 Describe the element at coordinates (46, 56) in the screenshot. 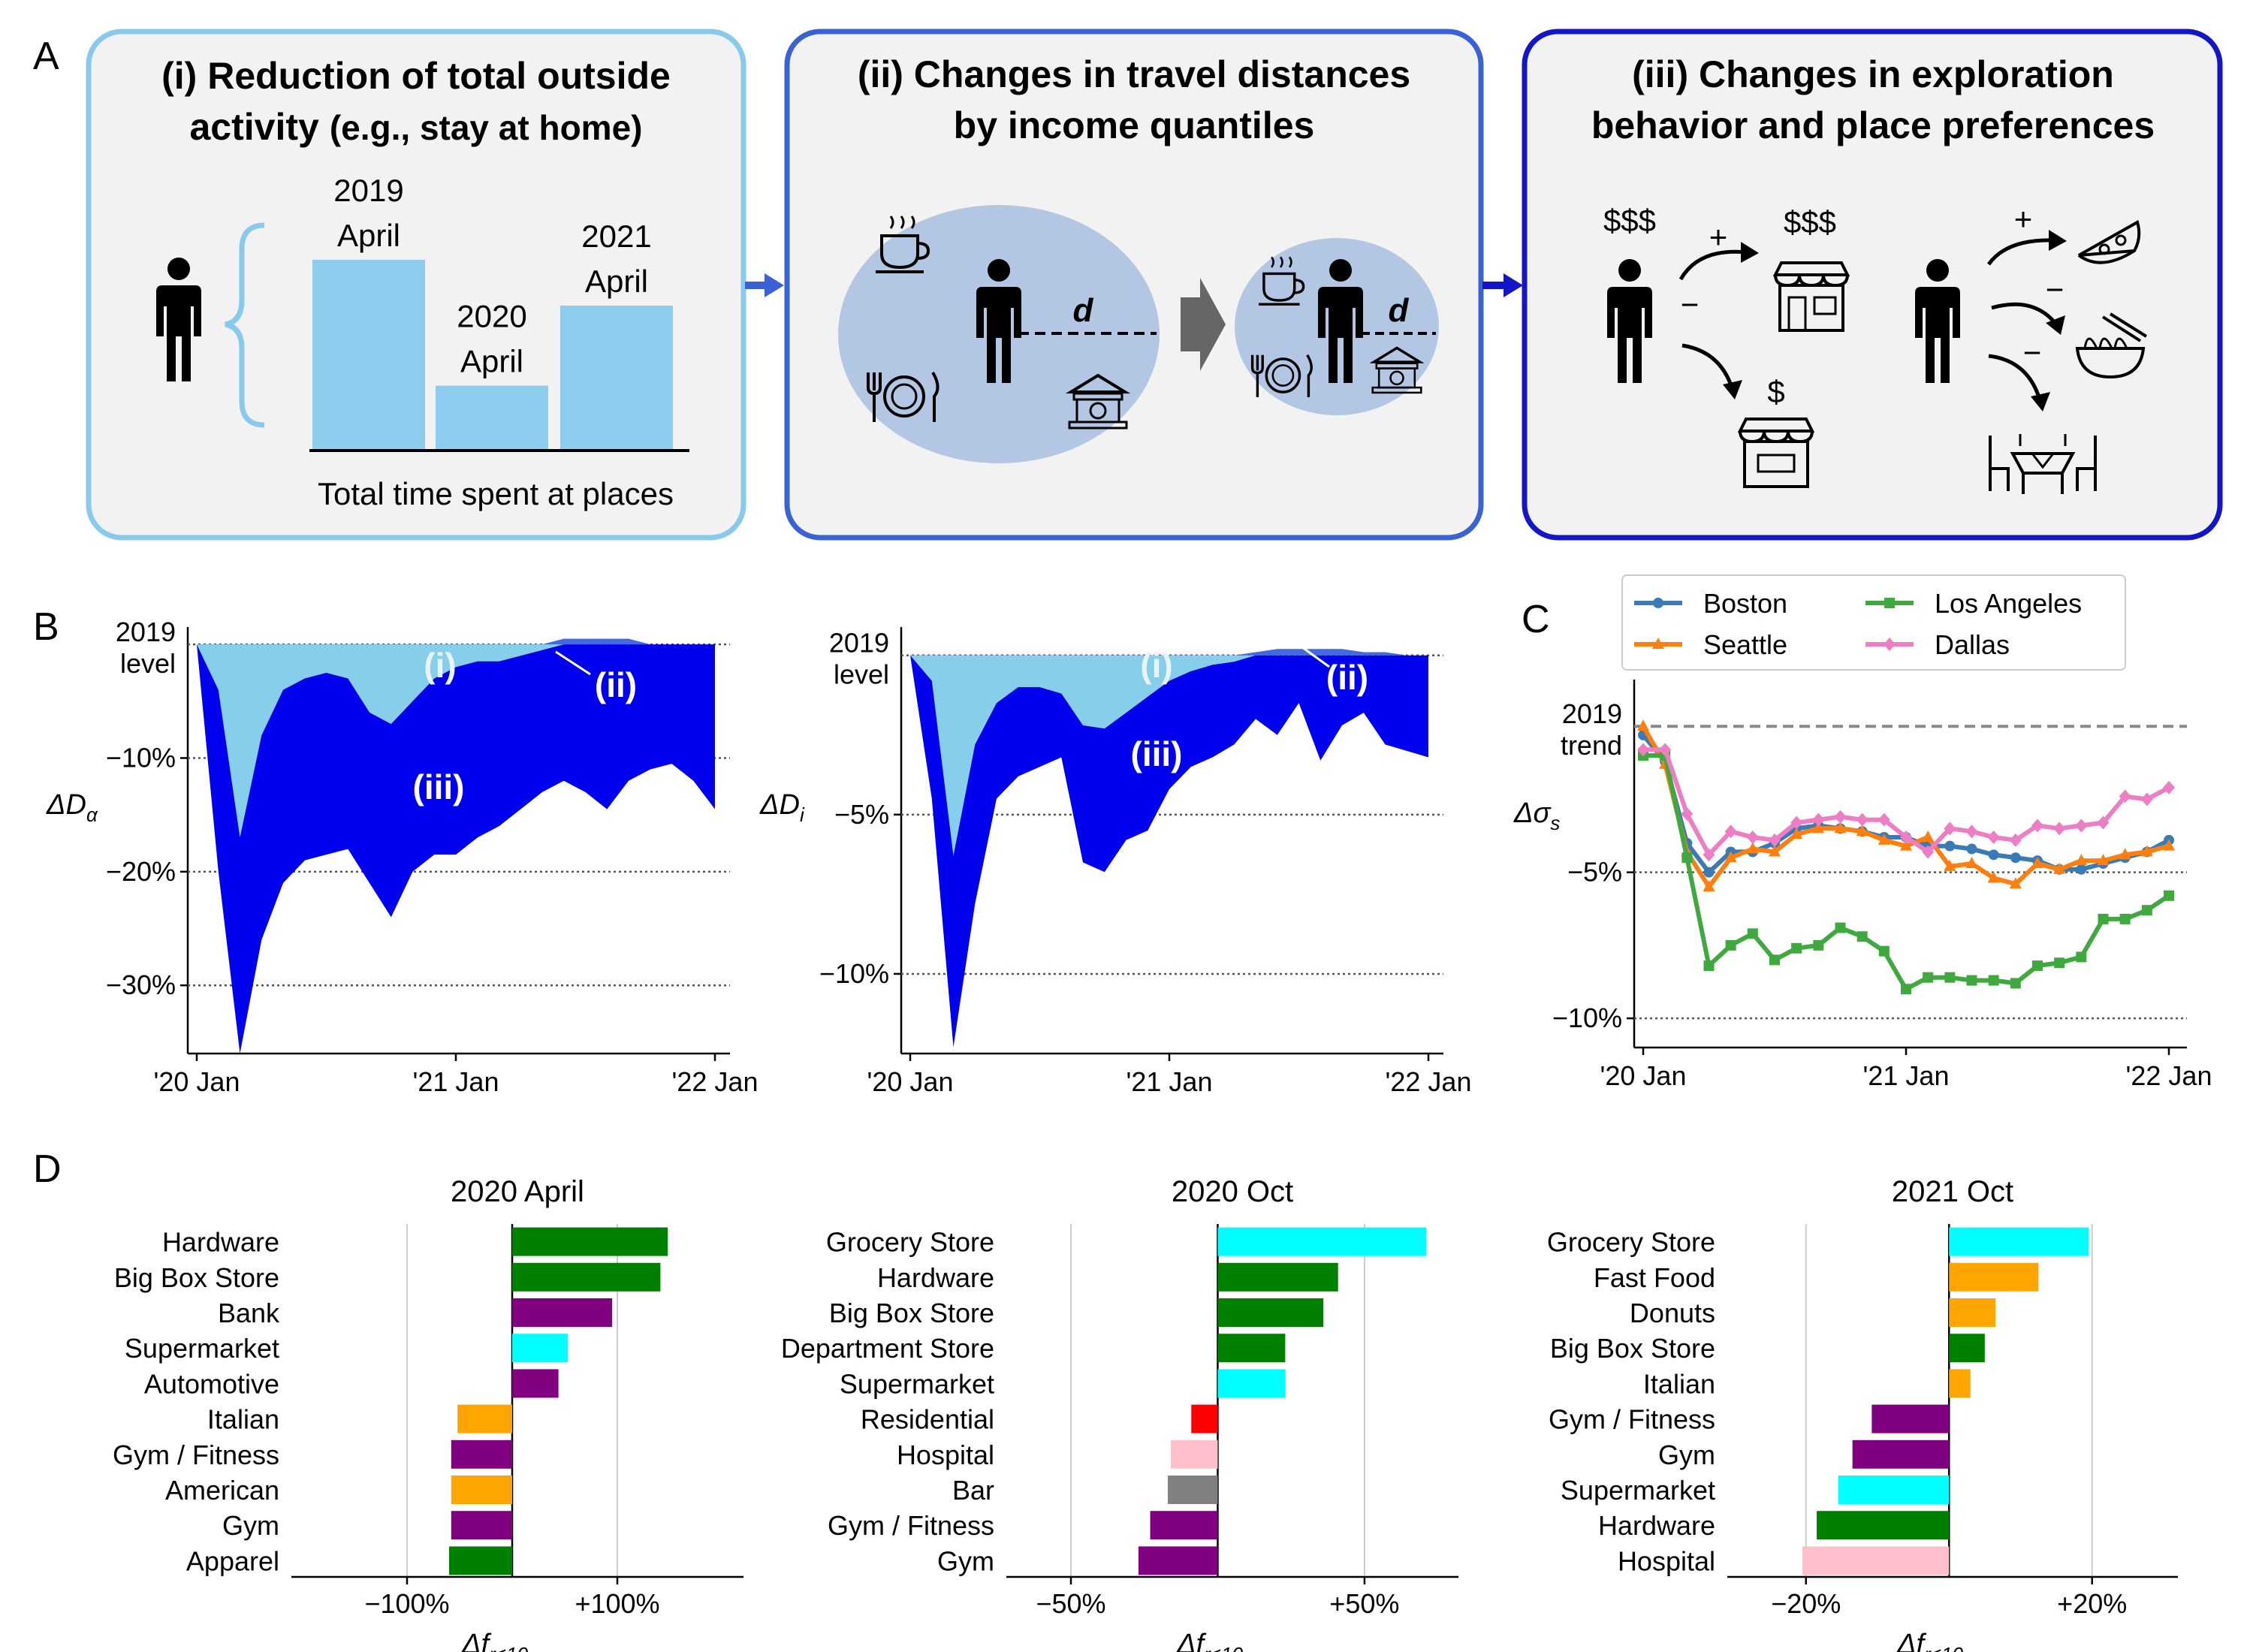

I see `panel-letter-a: A` at that location.